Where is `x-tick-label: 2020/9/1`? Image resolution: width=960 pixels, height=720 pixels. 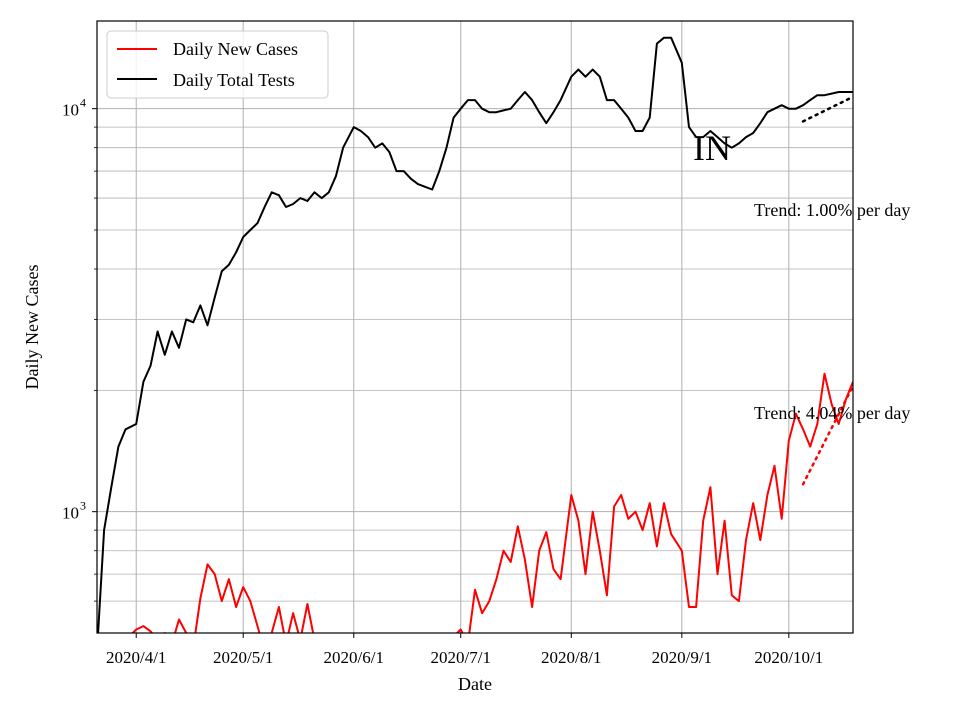 x-tick-label: 2020/9/1 is located at coordinates (682, 657).